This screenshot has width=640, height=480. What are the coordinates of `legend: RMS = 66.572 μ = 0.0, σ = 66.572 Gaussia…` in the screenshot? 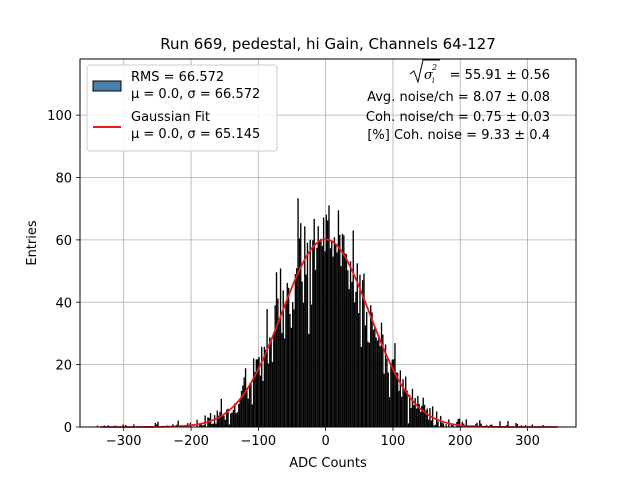 It's located at (182, 108).